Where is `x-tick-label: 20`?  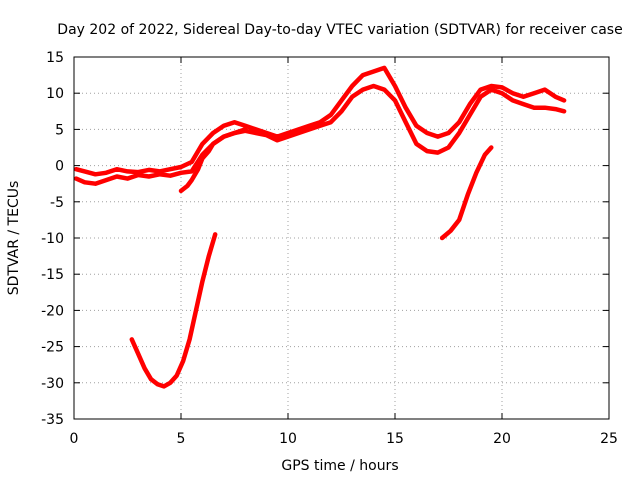
x-tick-label: 20 is located at coordinates (502, 439).